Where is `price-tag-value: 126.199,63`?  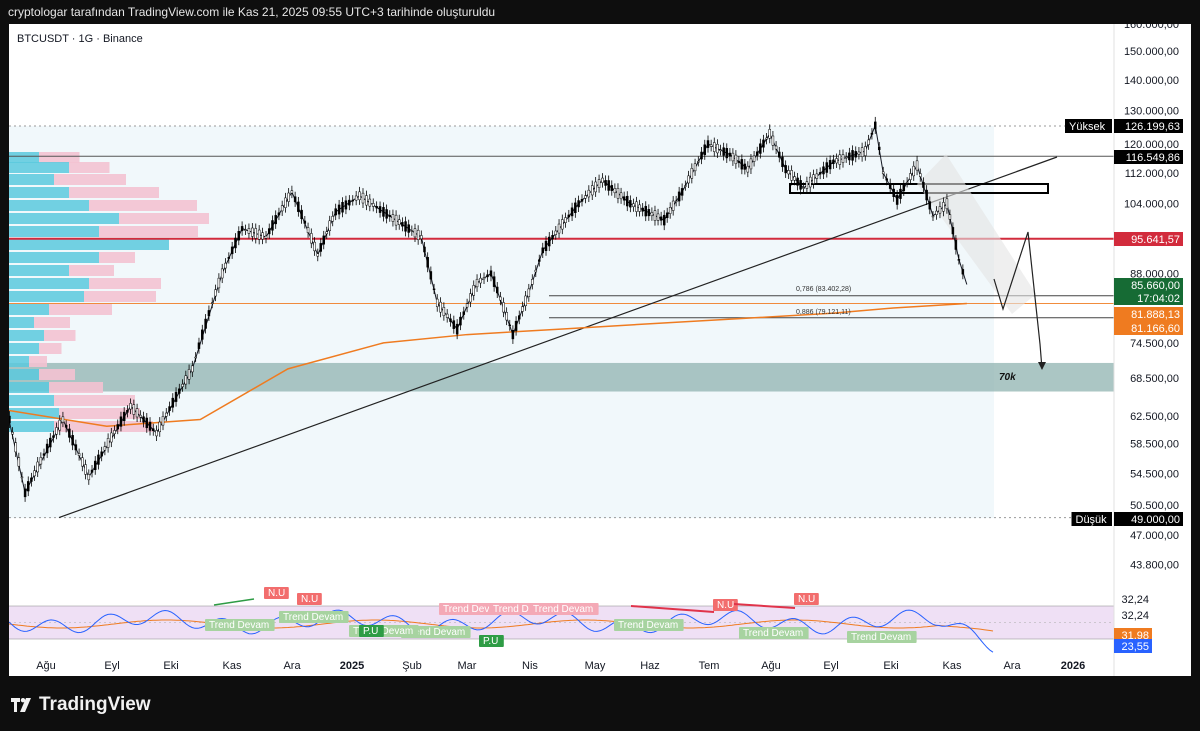 price-tag-value: 126.199,63 is located at coordinates (1152, 127).